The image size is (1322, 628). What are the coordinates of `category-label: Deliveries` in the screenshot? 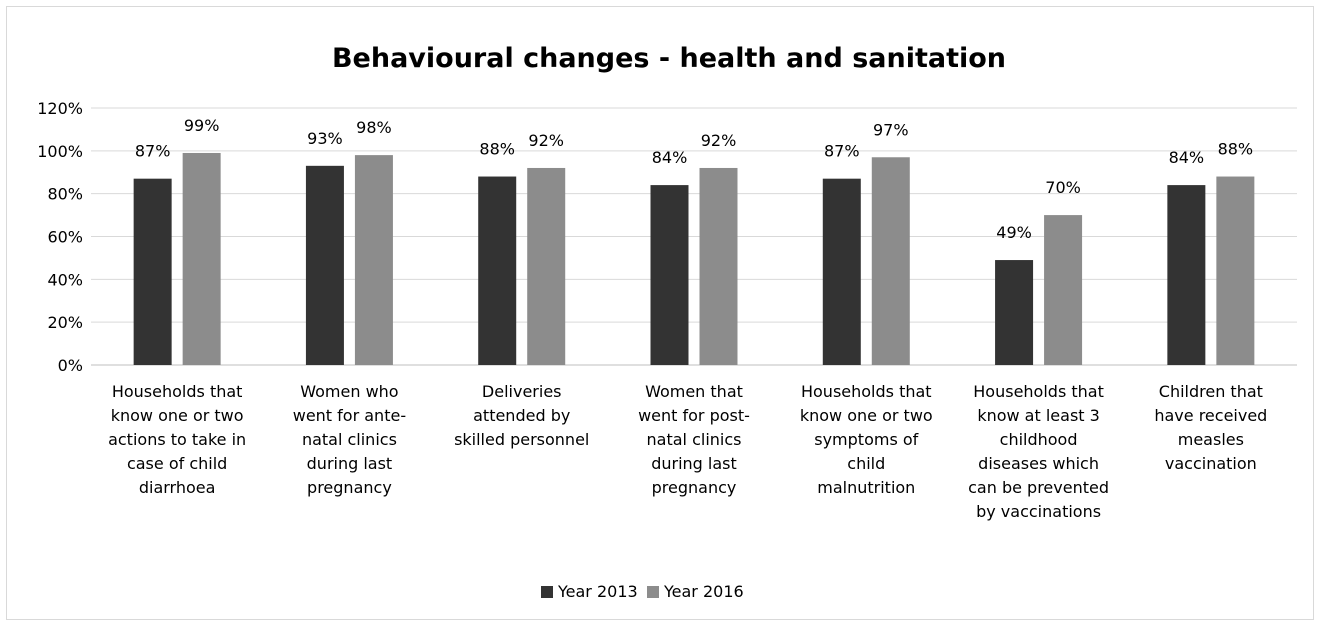 It's located at (522, 391).